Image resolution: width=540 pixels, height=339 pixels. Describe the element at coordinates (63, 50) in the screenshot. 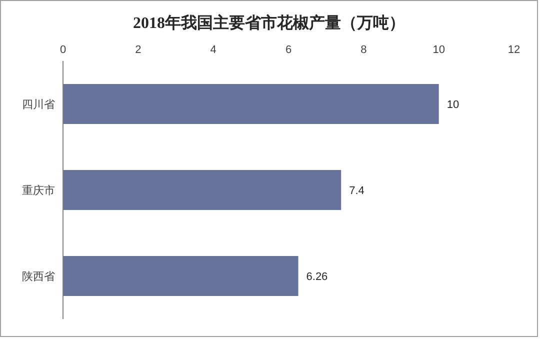

I see `x-tick-label: 0` at that location.